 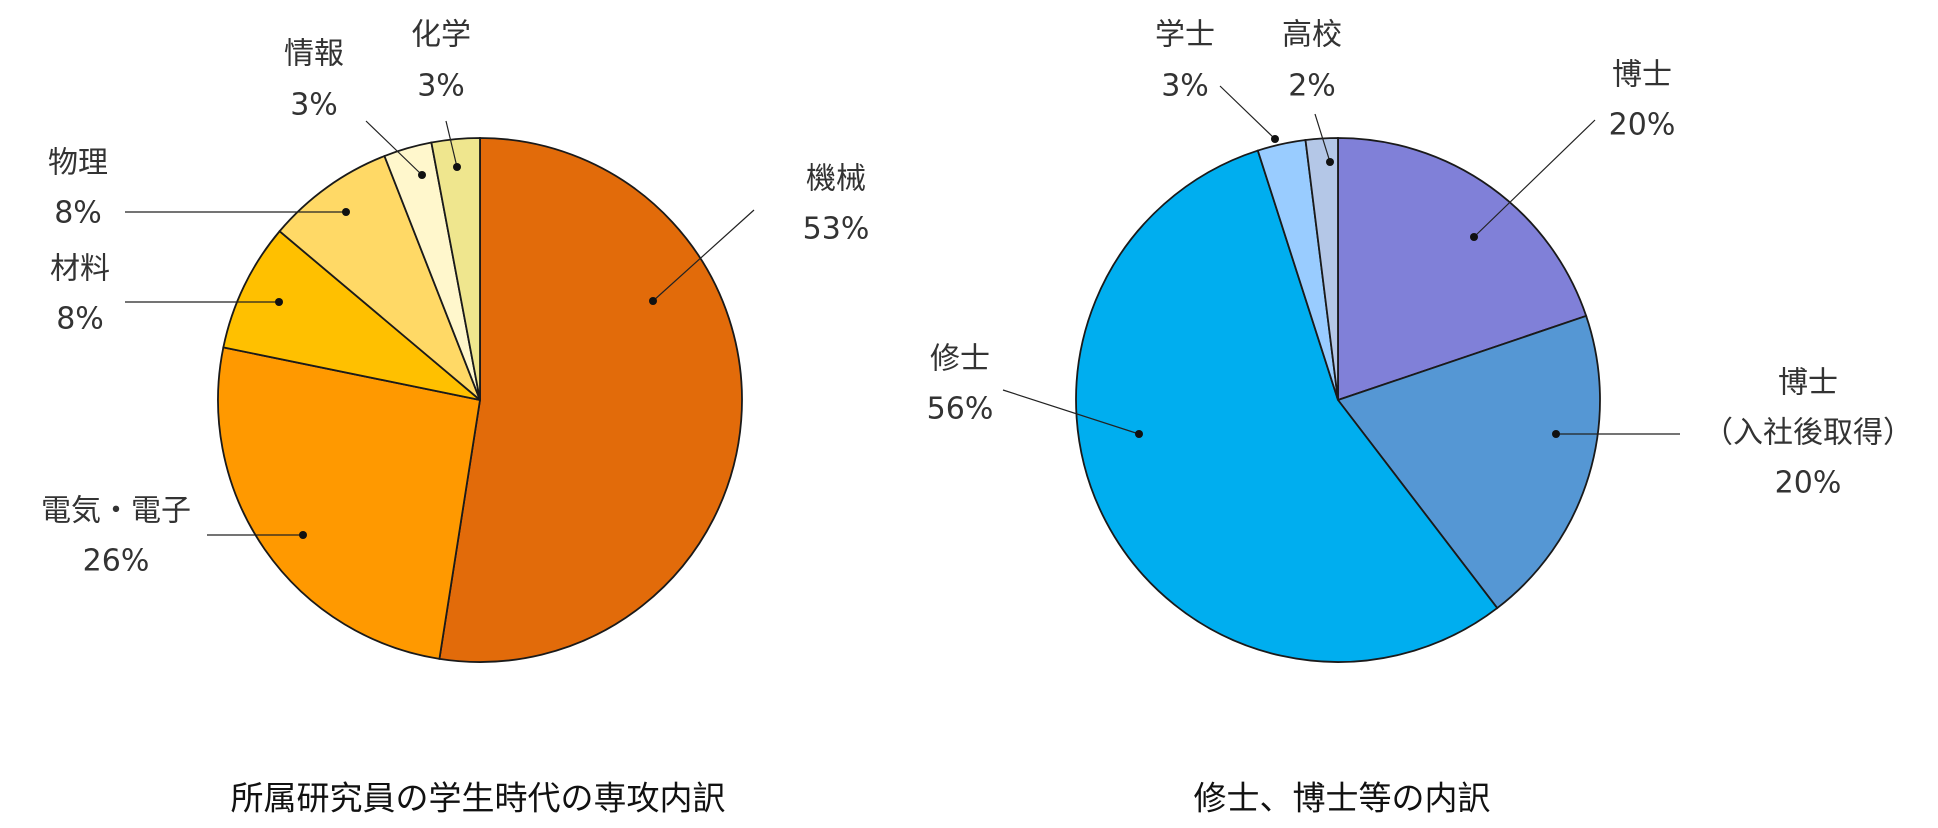 What do you see at coordinates (1185, 86) in the screenshot?
I see `degree-slice-value-label: 3%` at bounding box center [1185, 86].